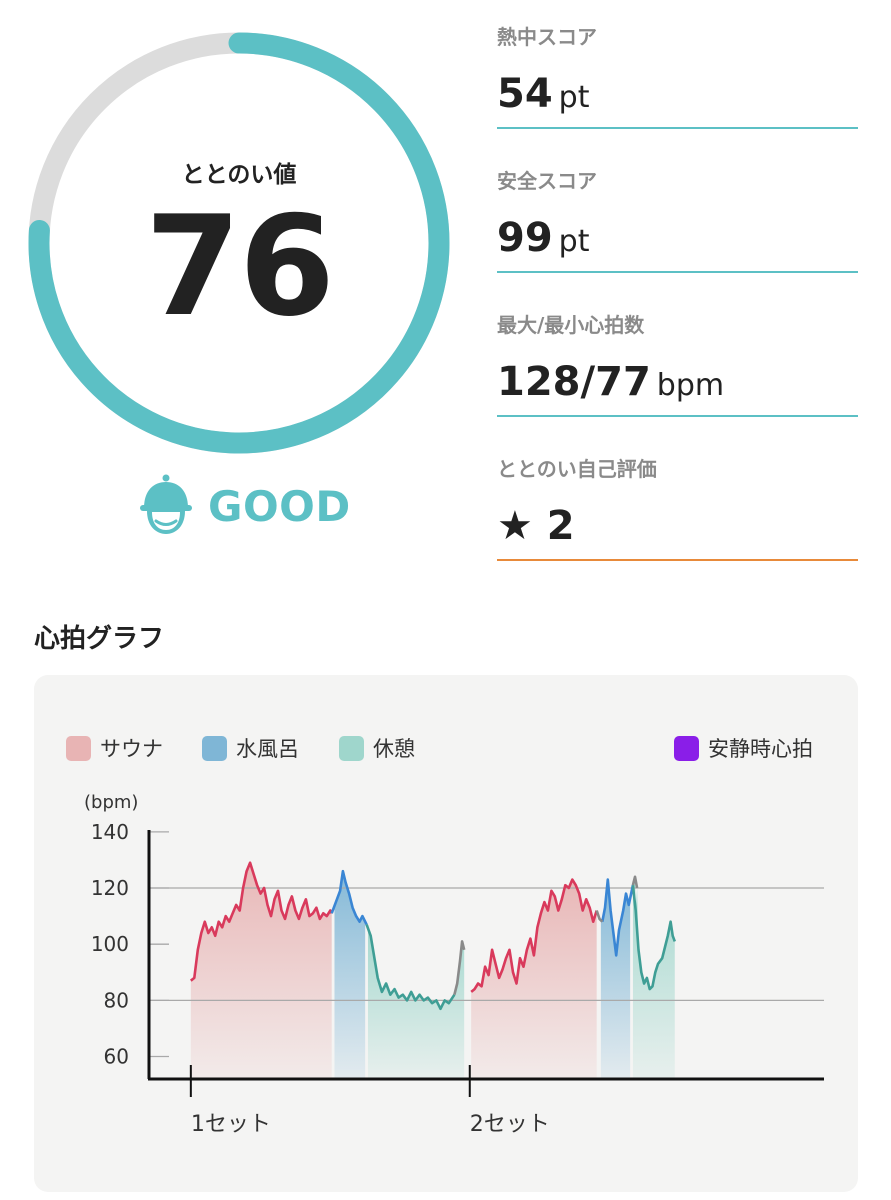 This screenshot has height=1200, width=891. What do you see at coordinates (116, 1000) in the screenshot?
I see `y-tick-label: 80` at bounding box center [116, 1000].